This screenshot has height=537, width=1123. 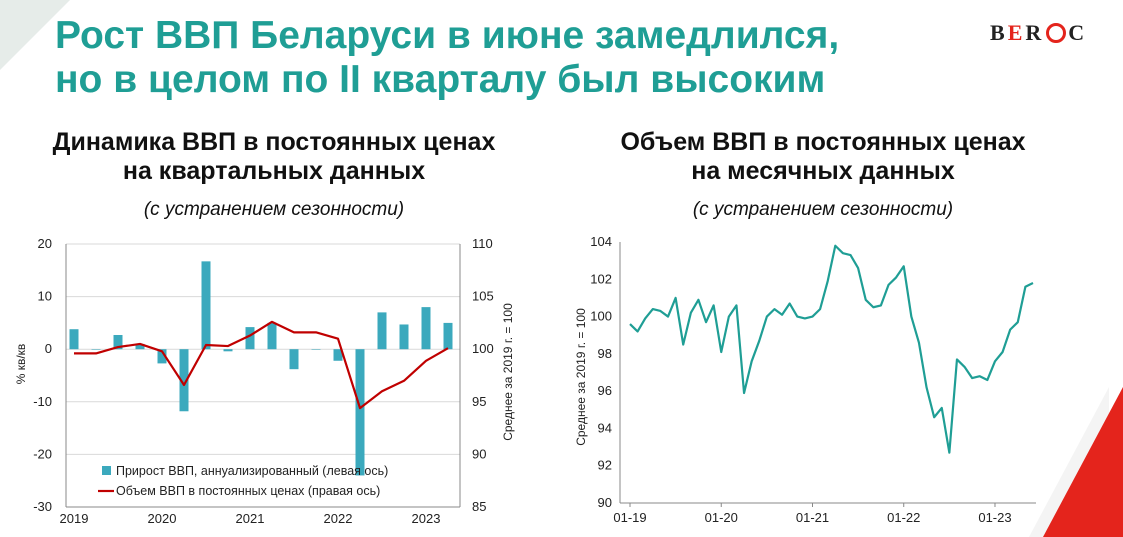 What do you see at coordinates (74, 518) in the screenshot?
I see `left-chart-x-tick-label: 2019` at bounding box center [74, 518].